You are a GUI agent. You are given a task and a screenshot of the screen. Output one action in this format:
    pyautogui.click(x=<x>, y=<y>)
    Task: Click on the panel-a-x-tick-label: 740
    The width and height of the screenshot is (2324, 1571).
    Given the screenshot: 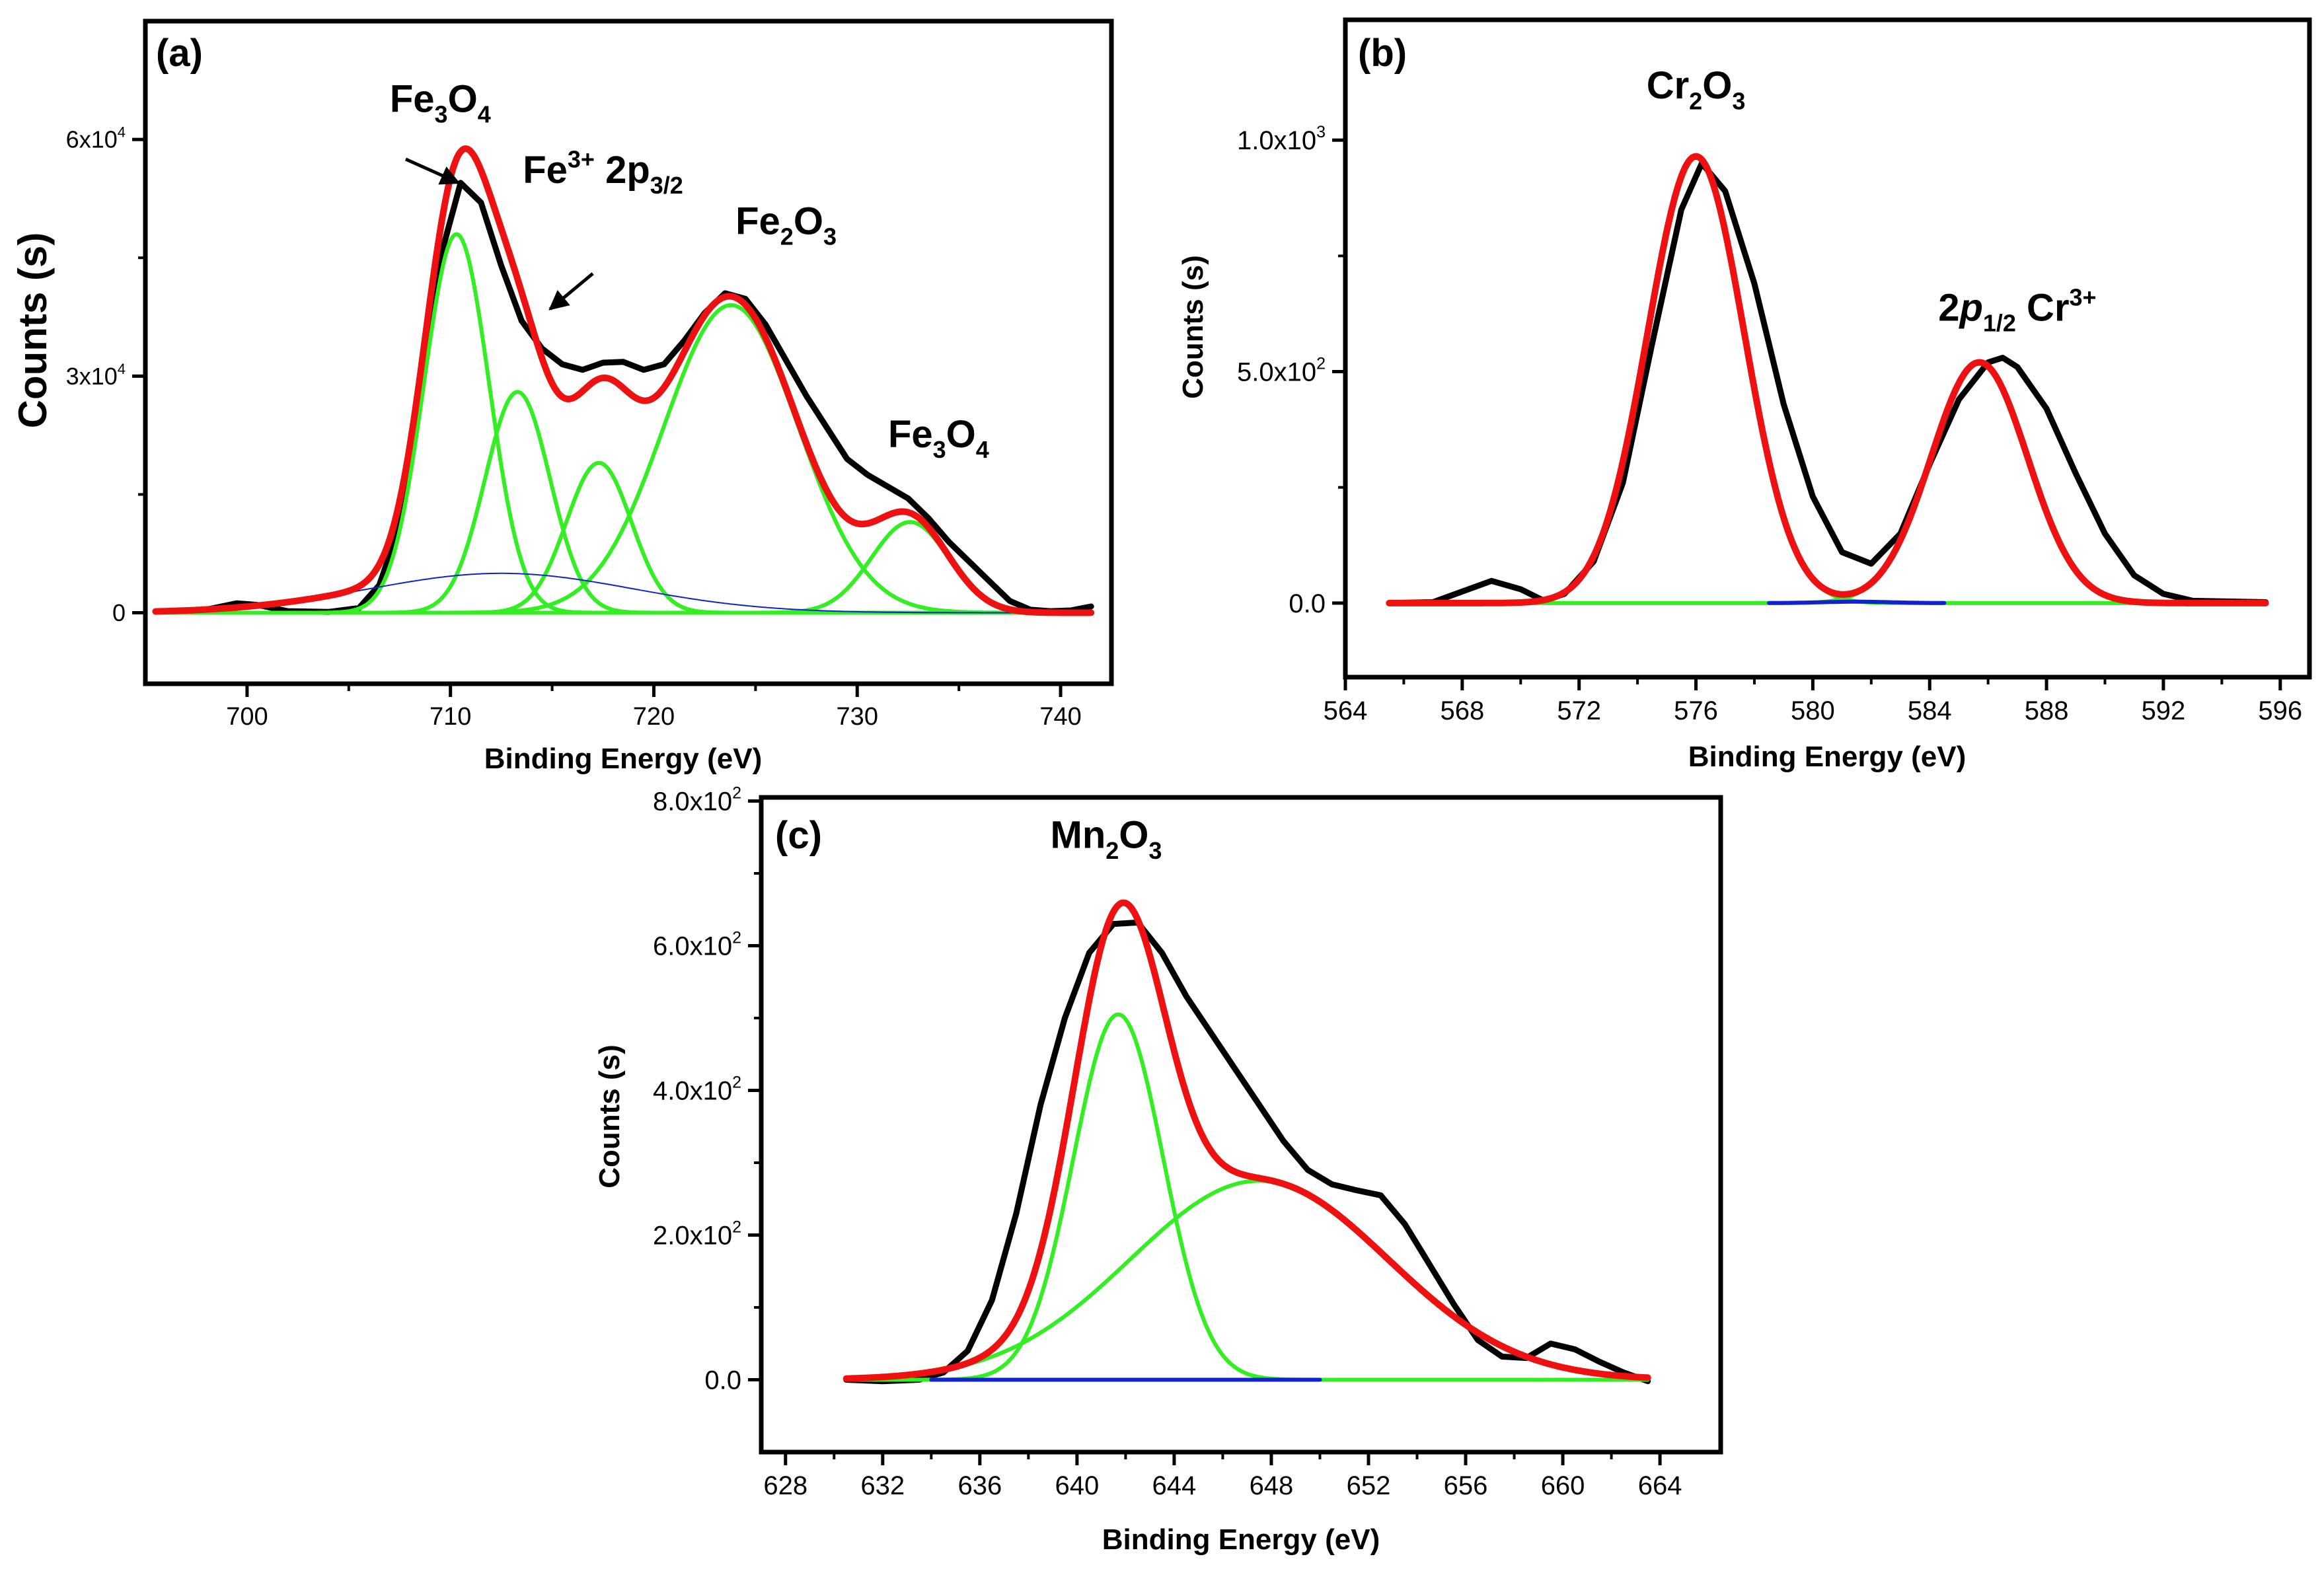 What is the action you would take?
    pyautogui.click(x=1060, y=717)
    